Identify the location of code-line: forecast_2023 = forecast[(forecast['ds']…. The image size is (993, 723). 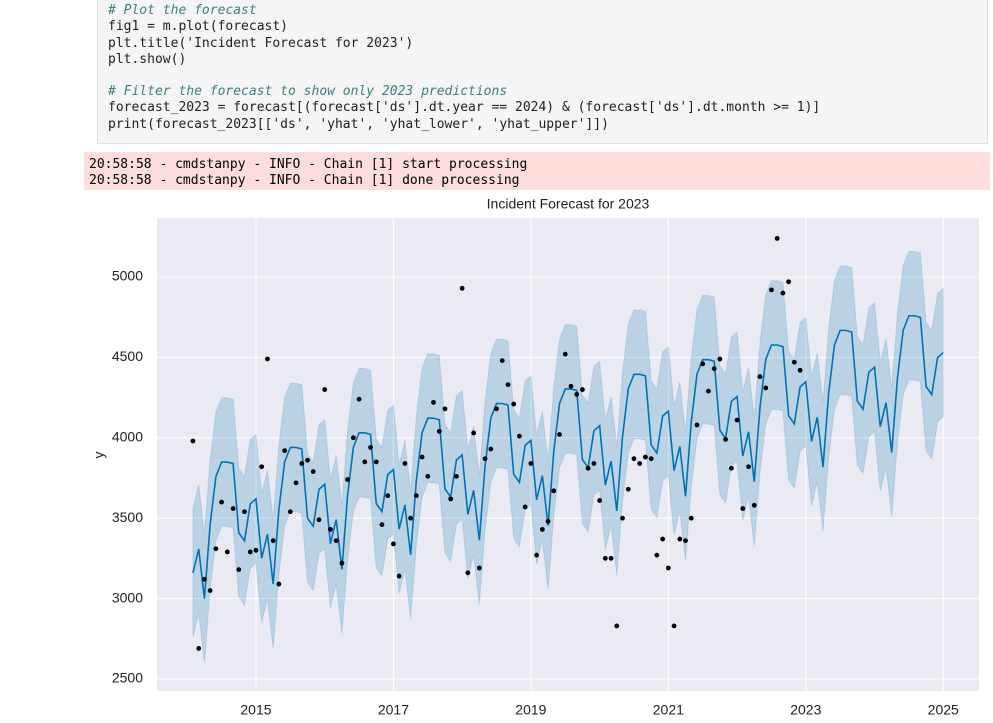
(464, 108).